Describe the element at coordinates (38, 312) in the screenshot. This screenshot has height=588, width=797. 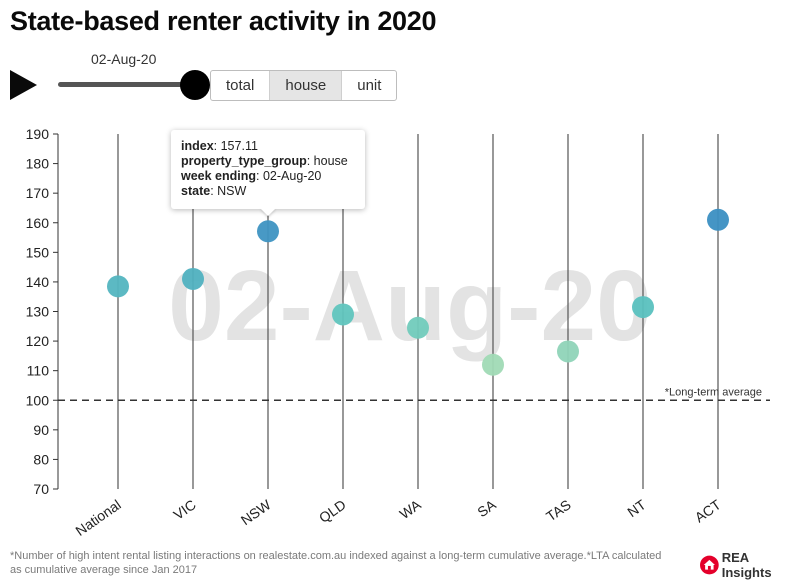
I see `y-tick-label-130: 130` at that location.